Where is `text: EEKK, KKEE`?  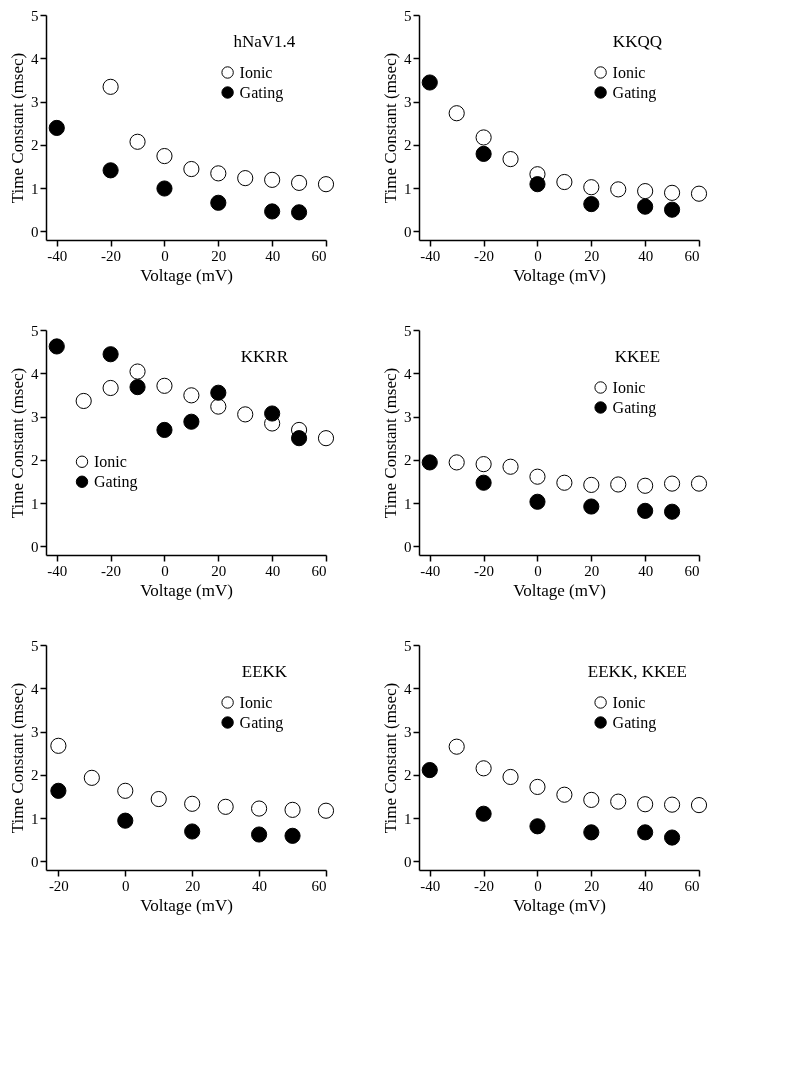 text: EEKK, KKEE is located at coordinates (637, 671).